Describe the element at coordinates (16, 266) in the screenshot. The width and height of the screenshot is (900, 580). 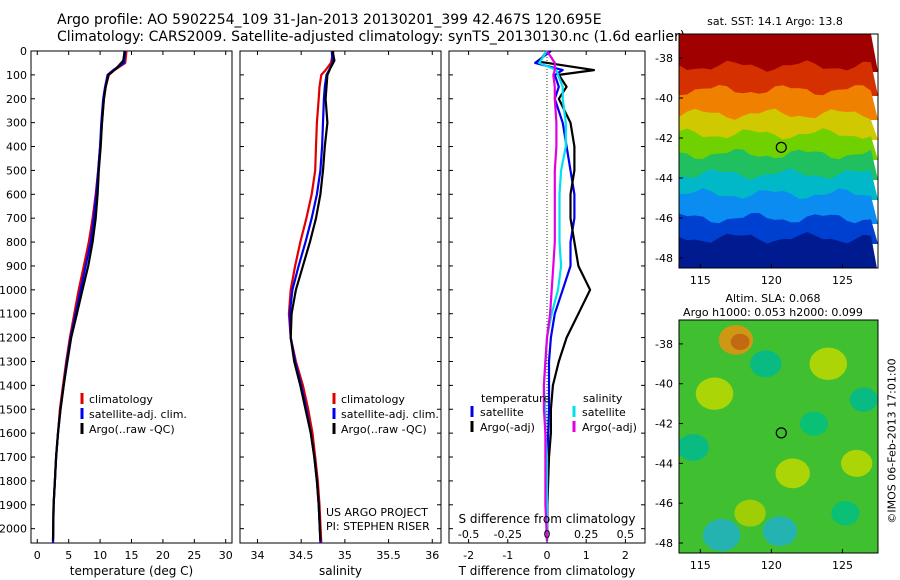
I see `y-tick-label: 900` at that location.